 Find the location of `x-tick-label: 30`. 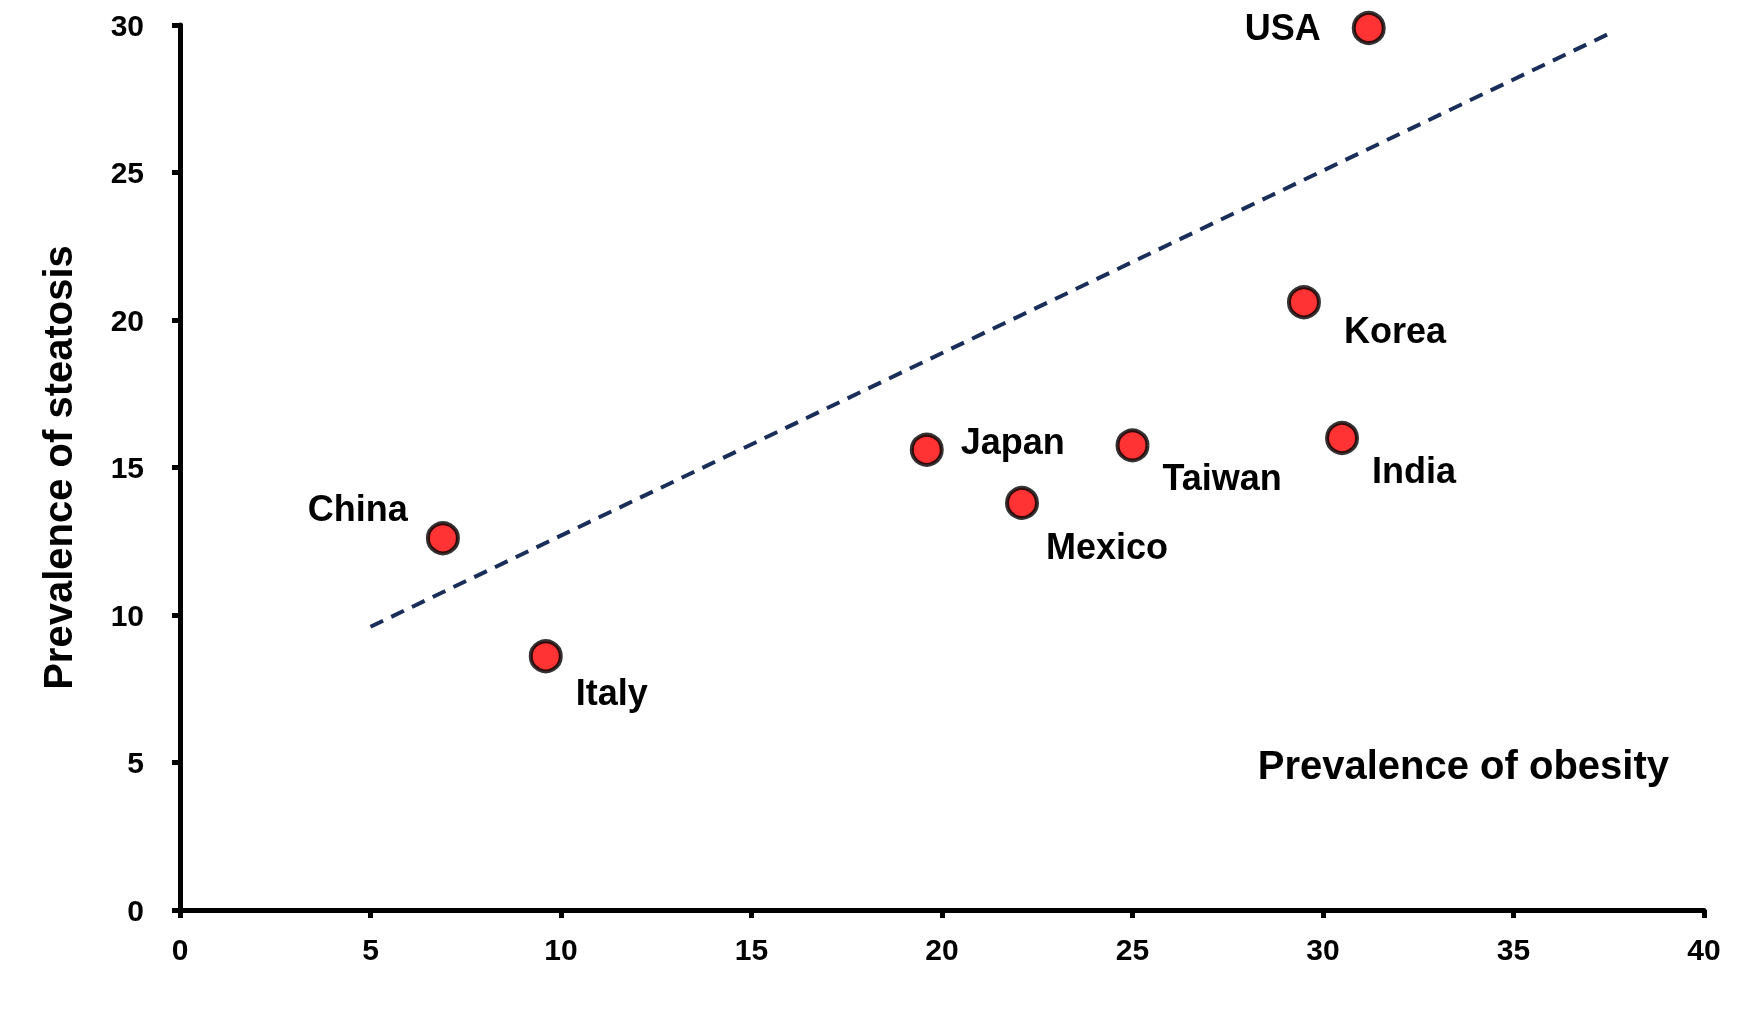

x-tick-label: 30 is located at coordinates (1323, 949).